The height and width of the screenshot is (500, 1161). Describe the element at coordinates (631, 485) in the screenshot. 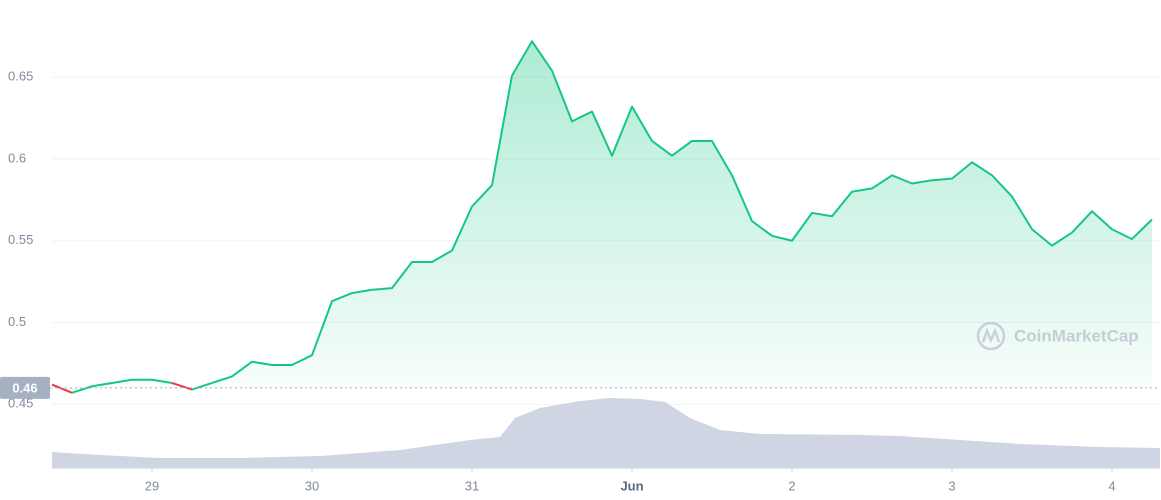

I see `x-tick-label: Jun` at that location.